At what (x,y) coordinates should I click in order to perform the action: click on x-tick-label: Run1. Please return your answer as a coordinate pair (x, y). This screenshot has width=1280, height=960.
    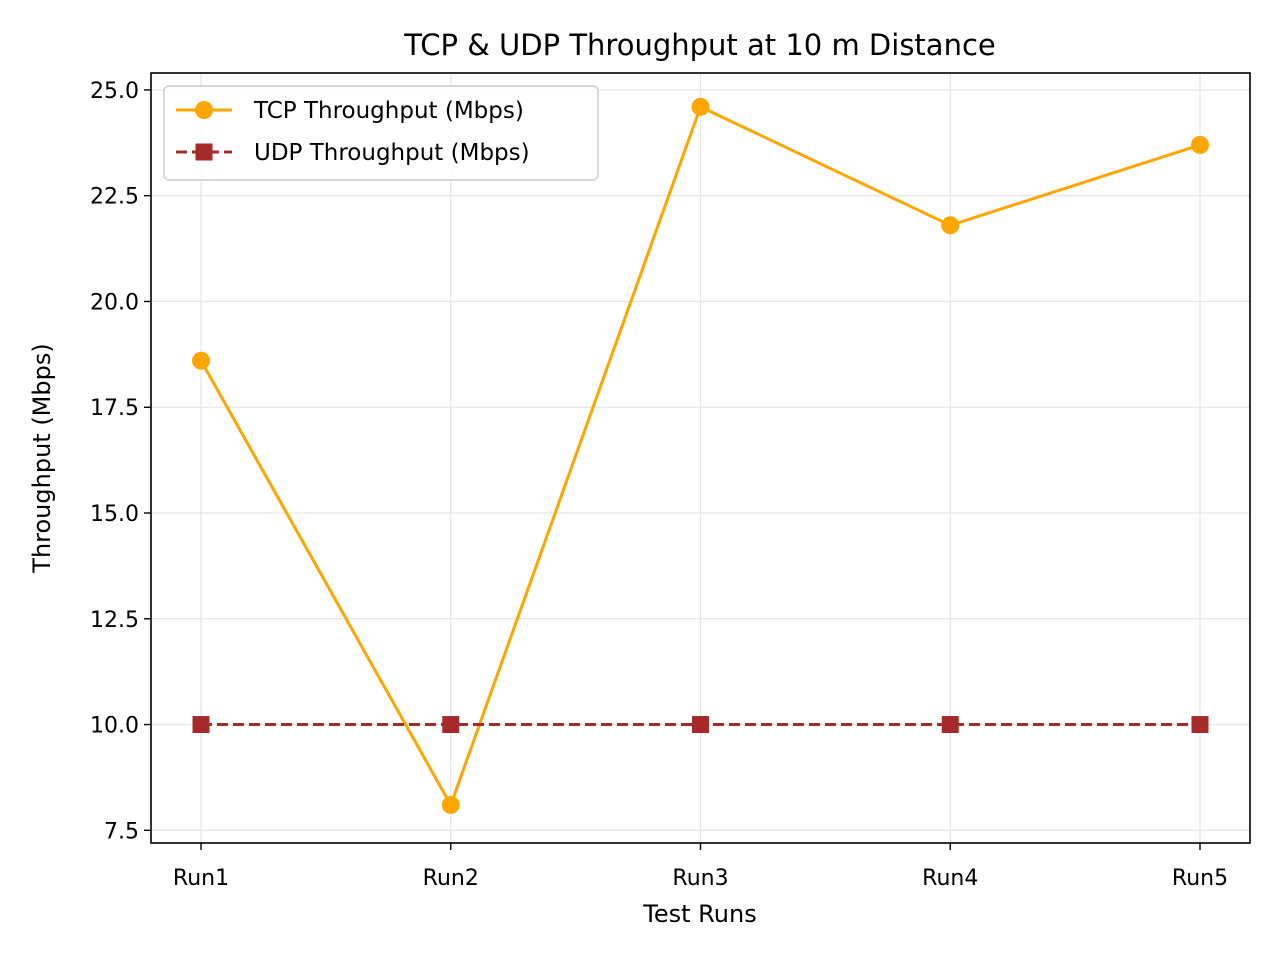
    Looking at the image, I should click on (201, 878).